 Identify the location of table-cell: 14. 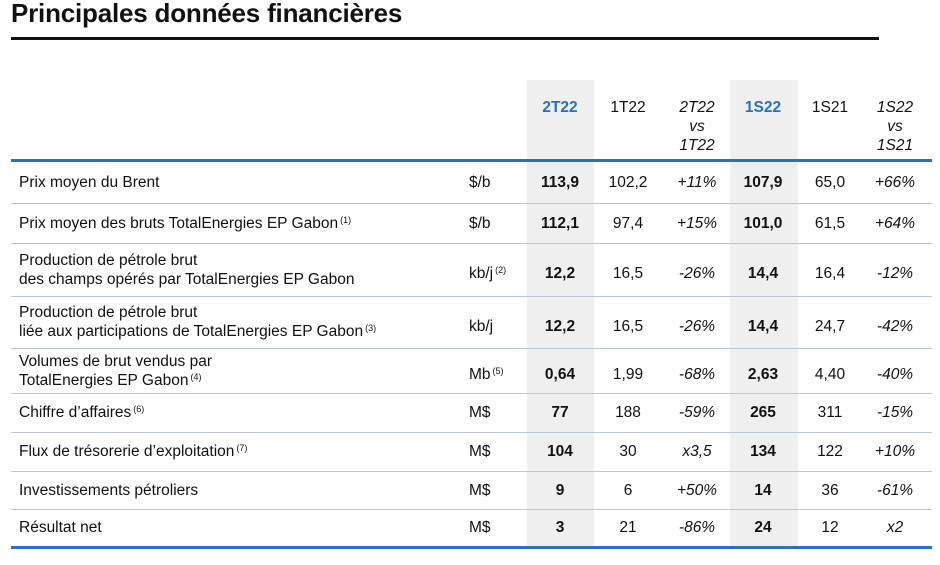
(763, 490).